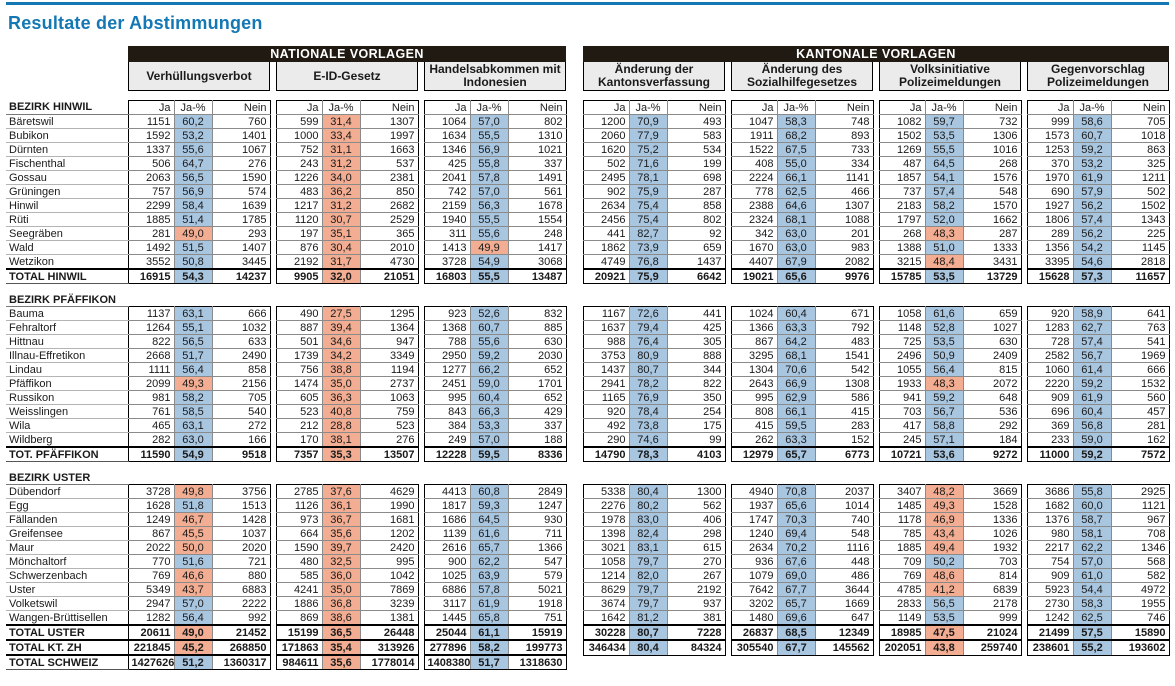 The width and height of the screenshot is (1175, 686). Describe the element at coordinates (902, 276) in the screenshot. I see `ja-value: 15785` at that location.